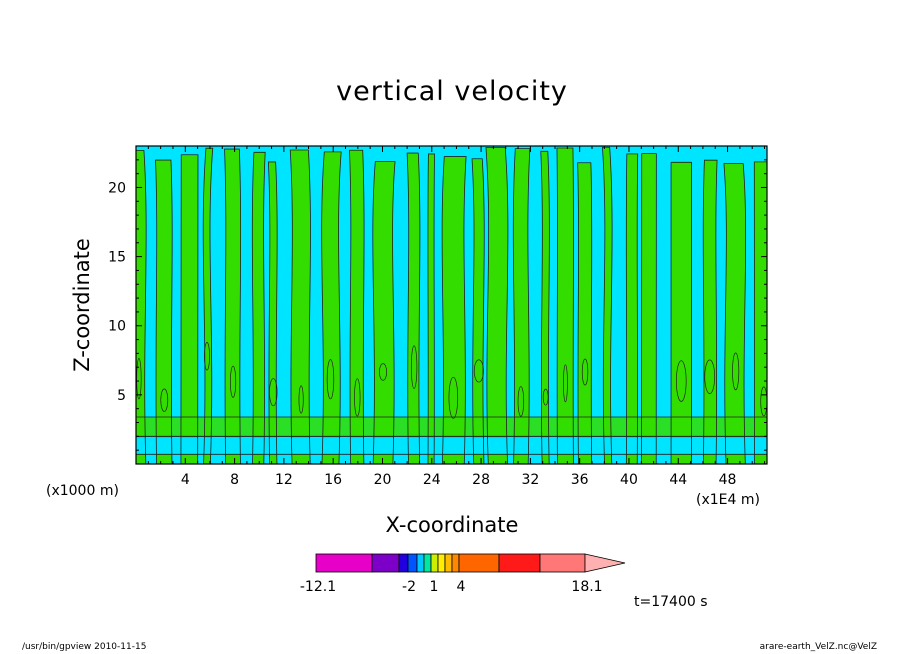  What do you see at coordinates (481, 480) in the screenshot?
I see `x-tick-label: 28` at bounding box center [481, 480].